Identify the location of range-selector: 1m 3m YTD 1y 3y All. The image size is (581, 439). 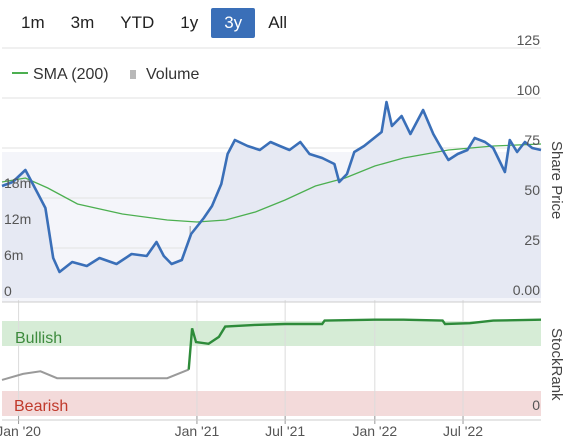
(154, 23).